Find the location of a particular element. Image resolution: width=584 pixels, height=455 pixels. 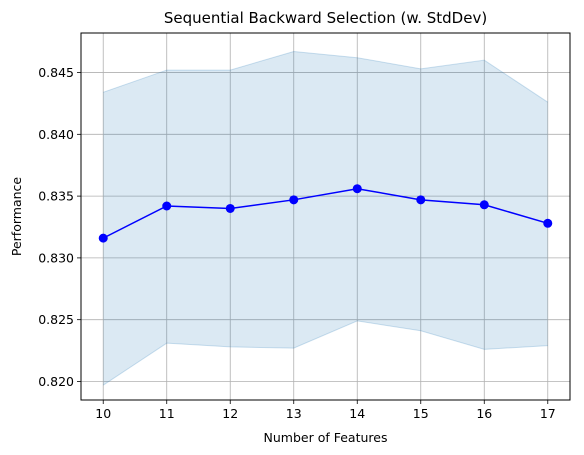

x-tick-label: 12 is located at coordinates (230, 413).